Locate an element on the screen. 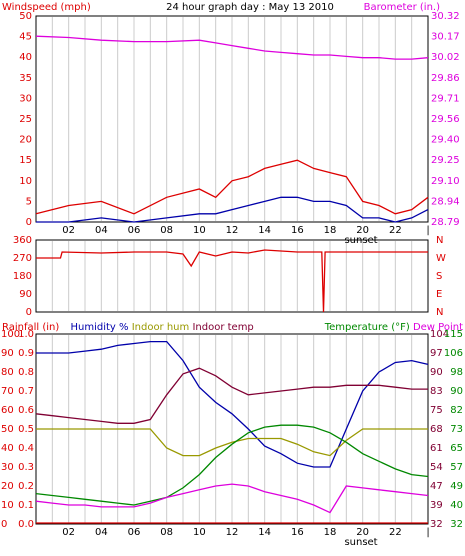  bottom-left-outer-tick-label: 70 is located at coordinates (7, 391).